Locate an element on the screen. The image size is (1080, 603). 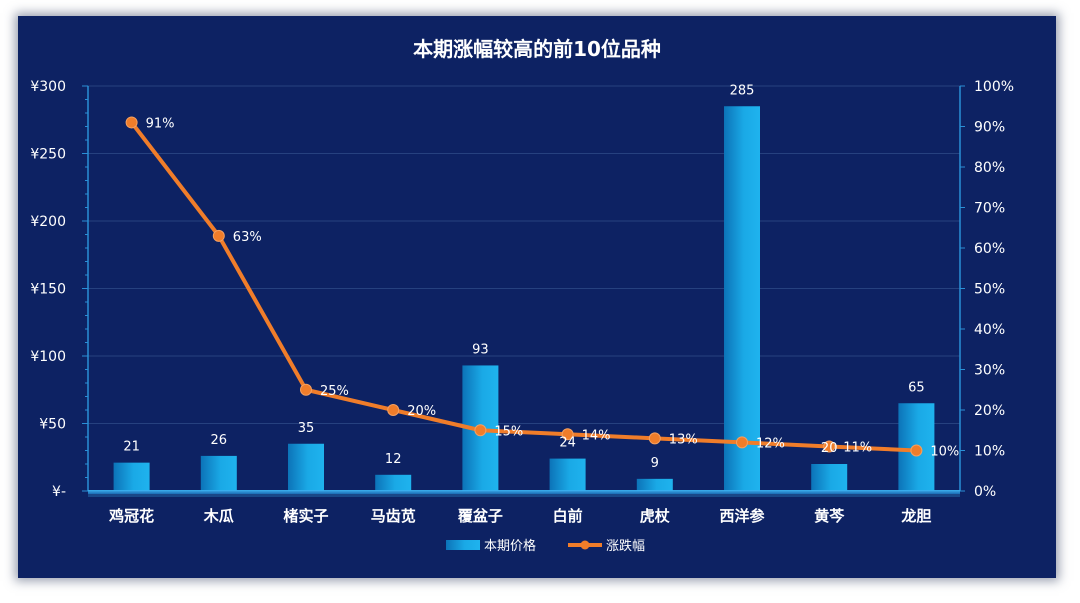
line-value-label: 91% is located at coordinates (160, 123).